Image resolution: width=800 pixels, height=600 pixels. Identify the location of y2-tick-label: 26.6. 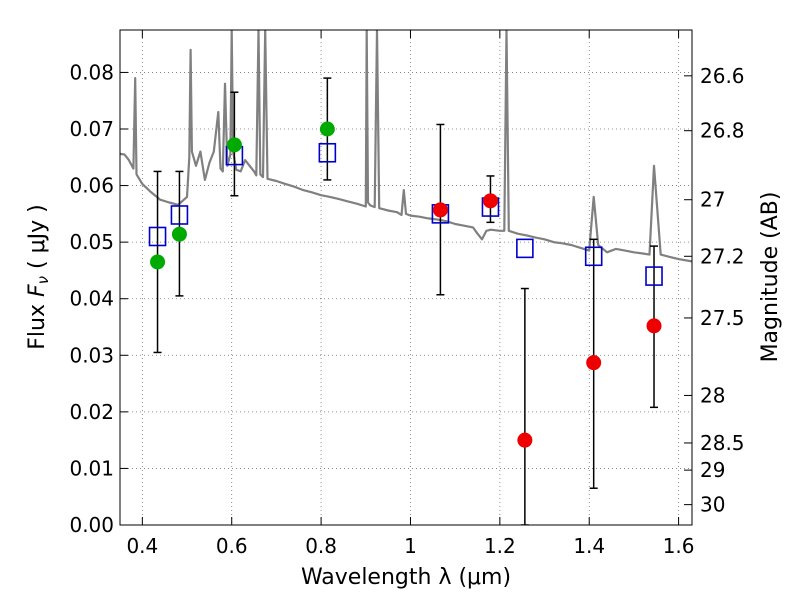
(722, 76).